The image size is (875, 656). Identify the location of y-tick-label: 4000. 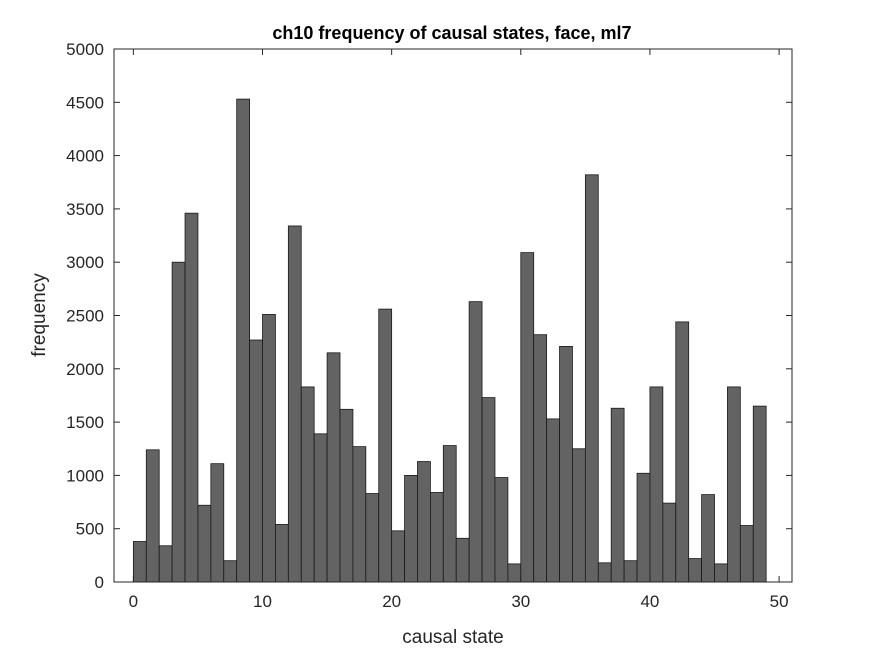
(85, 156).